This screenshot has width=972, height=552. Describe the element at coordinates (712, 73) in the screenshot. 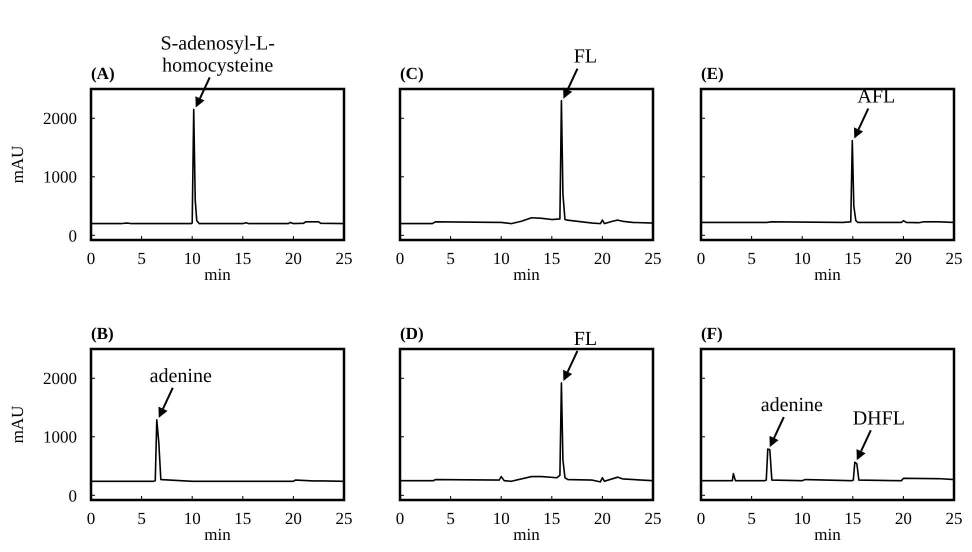

I see `chart-title: (E)` at that location.